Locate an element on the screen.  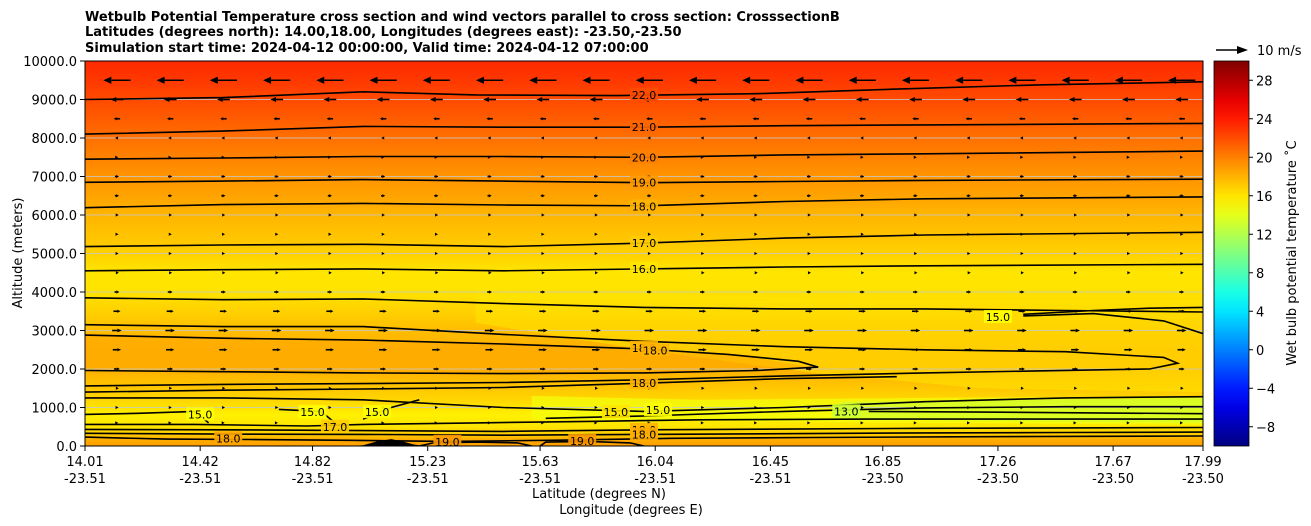
colorbar-tick-label-8: 24 is located at coordinates (1264, 120).